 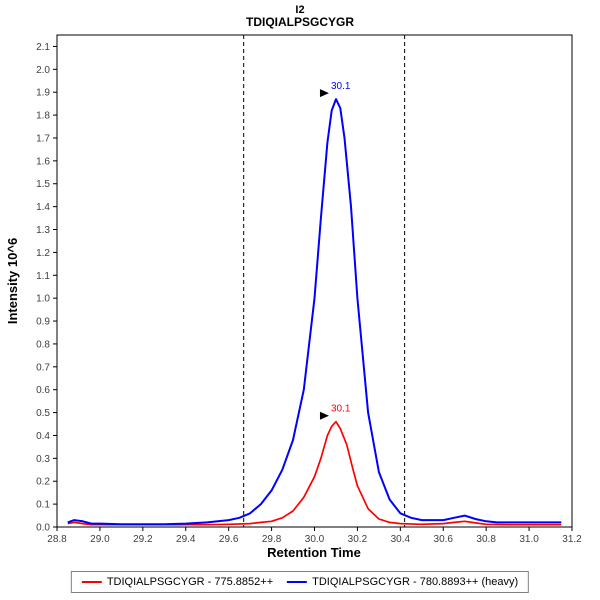 I want to click on y-tick-label: 1.8, so click(x=43, y=116).